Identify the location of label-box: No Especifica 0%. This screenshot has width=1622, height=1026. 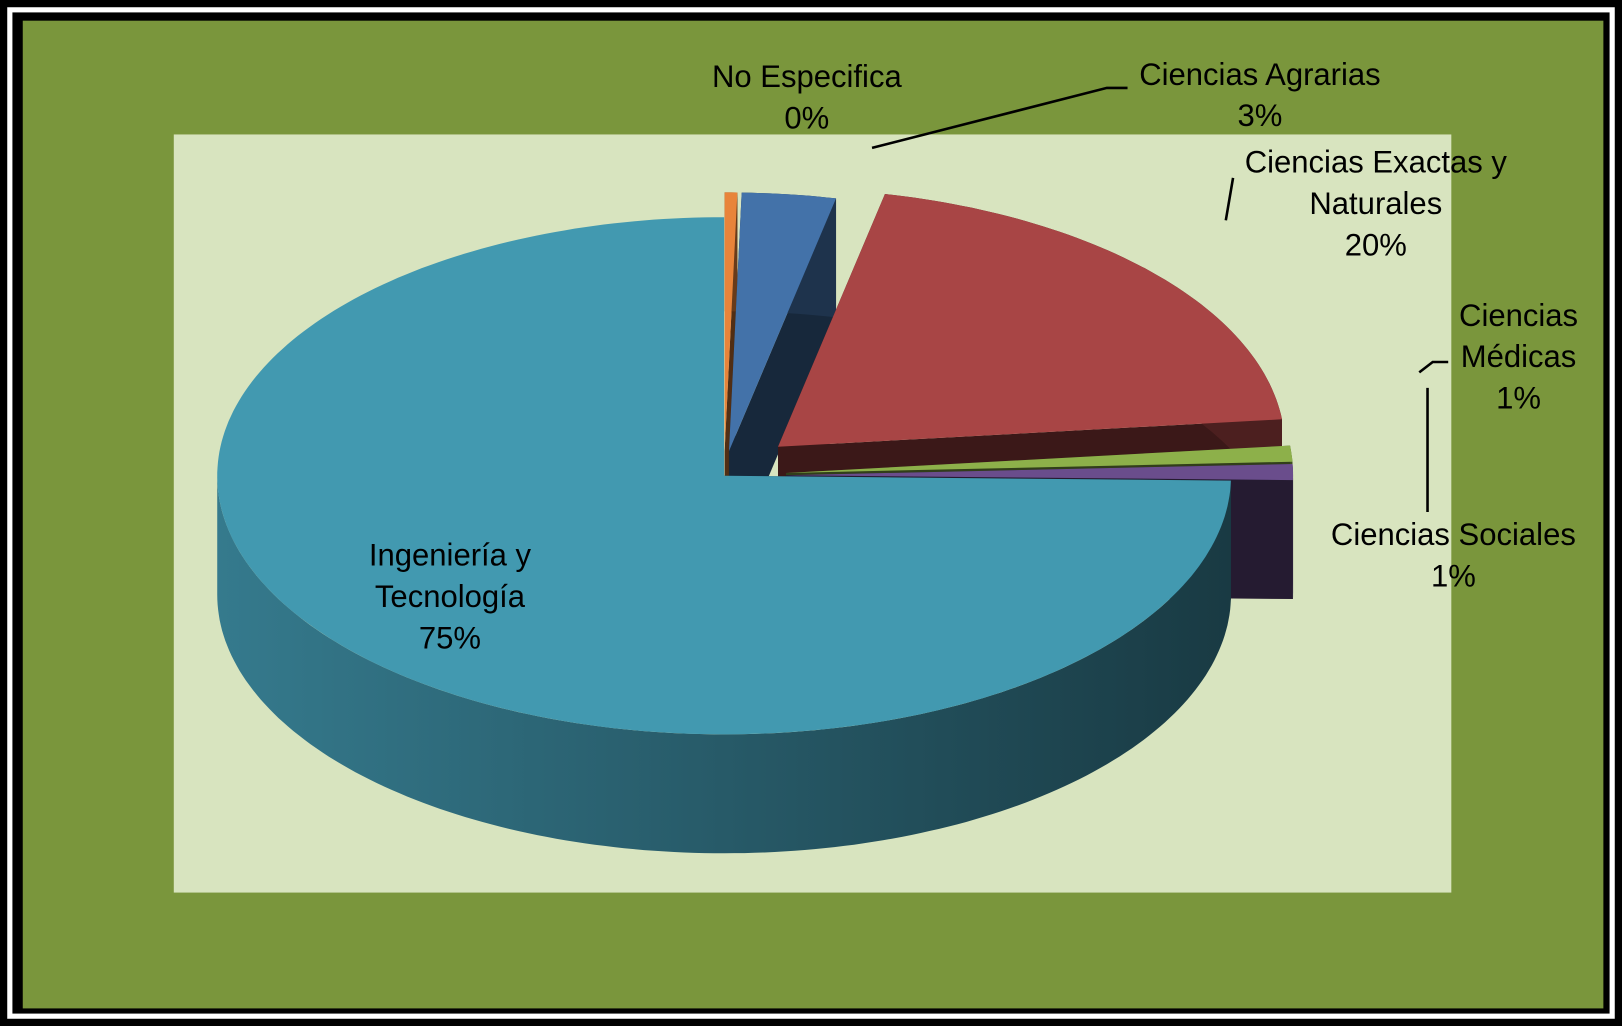
(807, 98).